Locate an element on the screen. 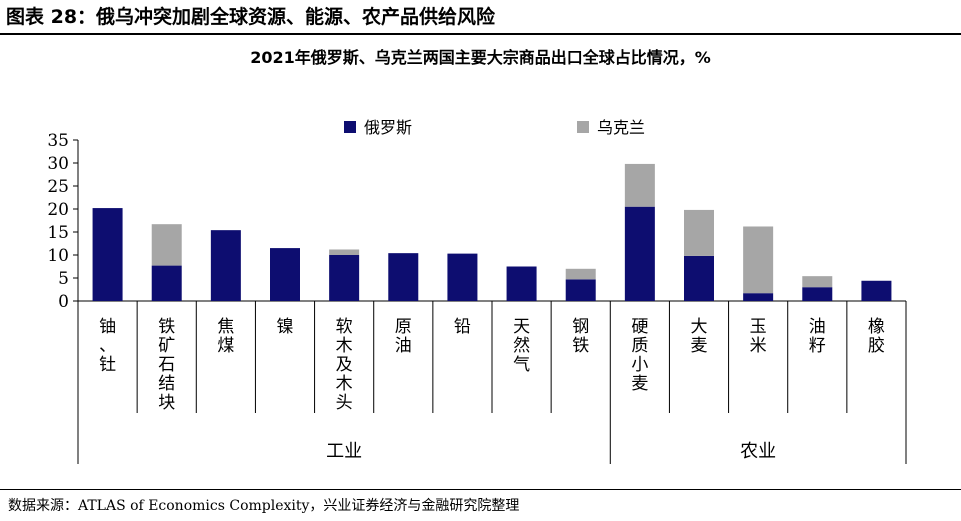 This screenshot has height=521, width=961. category-label: 橡胶 is located at coordinates (876, 336).